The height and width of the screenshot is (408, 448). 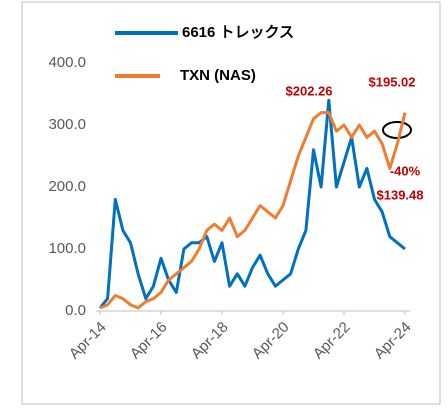 What do you see at coordinates (392, 81) in the screenshot?
I see `annotation: $195.02` at bounding box center [392, 81].